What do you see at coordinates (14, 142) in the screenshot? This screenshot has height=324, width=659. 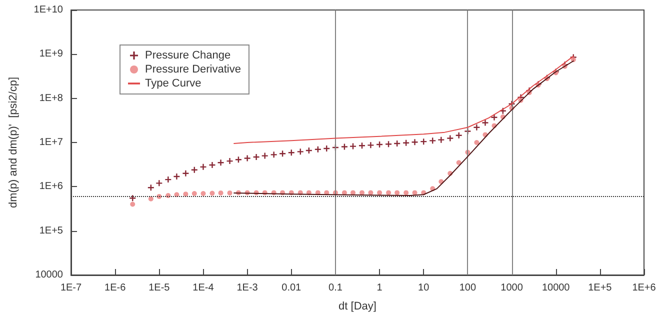 I see `y-axis-title: dm(p) and dm(p)' [psi2/cp]` at bounding box center [14, 142].